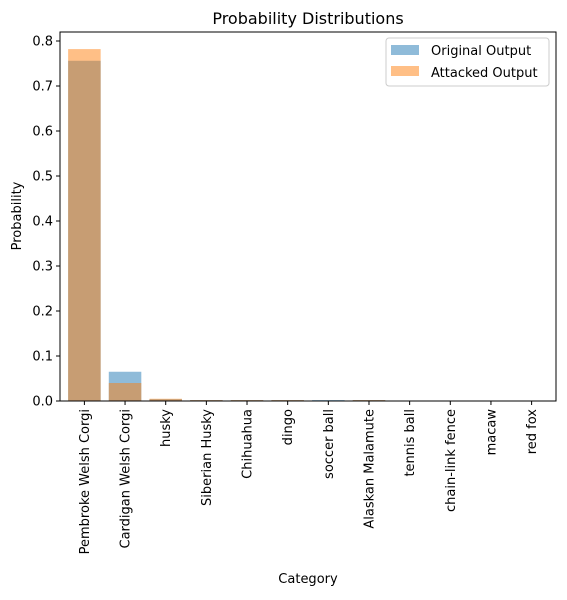  Describe the element at coordinates (166, 428) in the screenshot. I see `x-tick-label: husky` at that location.